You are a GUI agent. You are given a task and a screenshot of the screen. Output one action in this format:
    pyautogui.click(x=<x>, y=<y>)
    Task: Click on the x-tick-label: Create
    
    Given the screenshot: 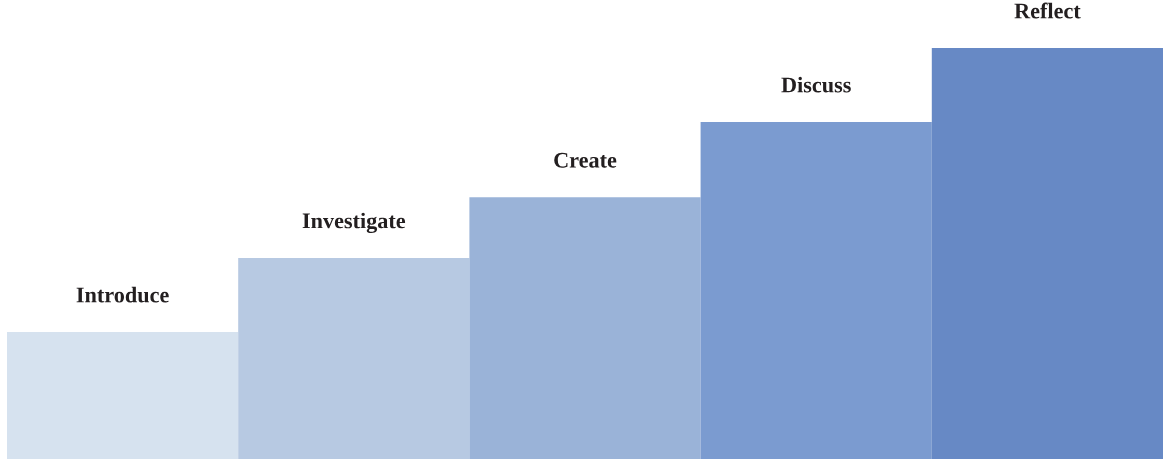 What is the action you would take?
    pyautogui.click(x=585, y=160)
    